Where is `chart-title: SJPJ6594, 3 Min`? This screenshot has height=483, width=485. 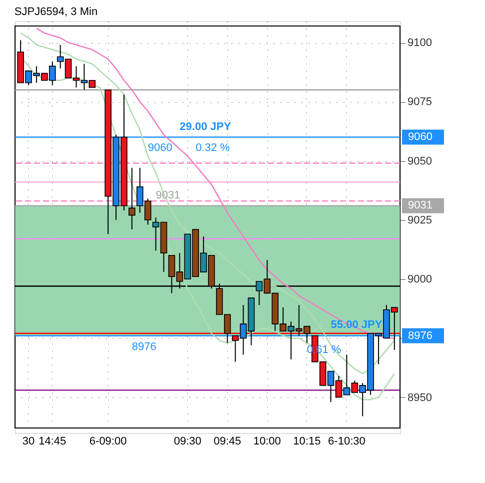 chart-title: SJPJ6594, 3 Min is located at coordinates (56, 12).